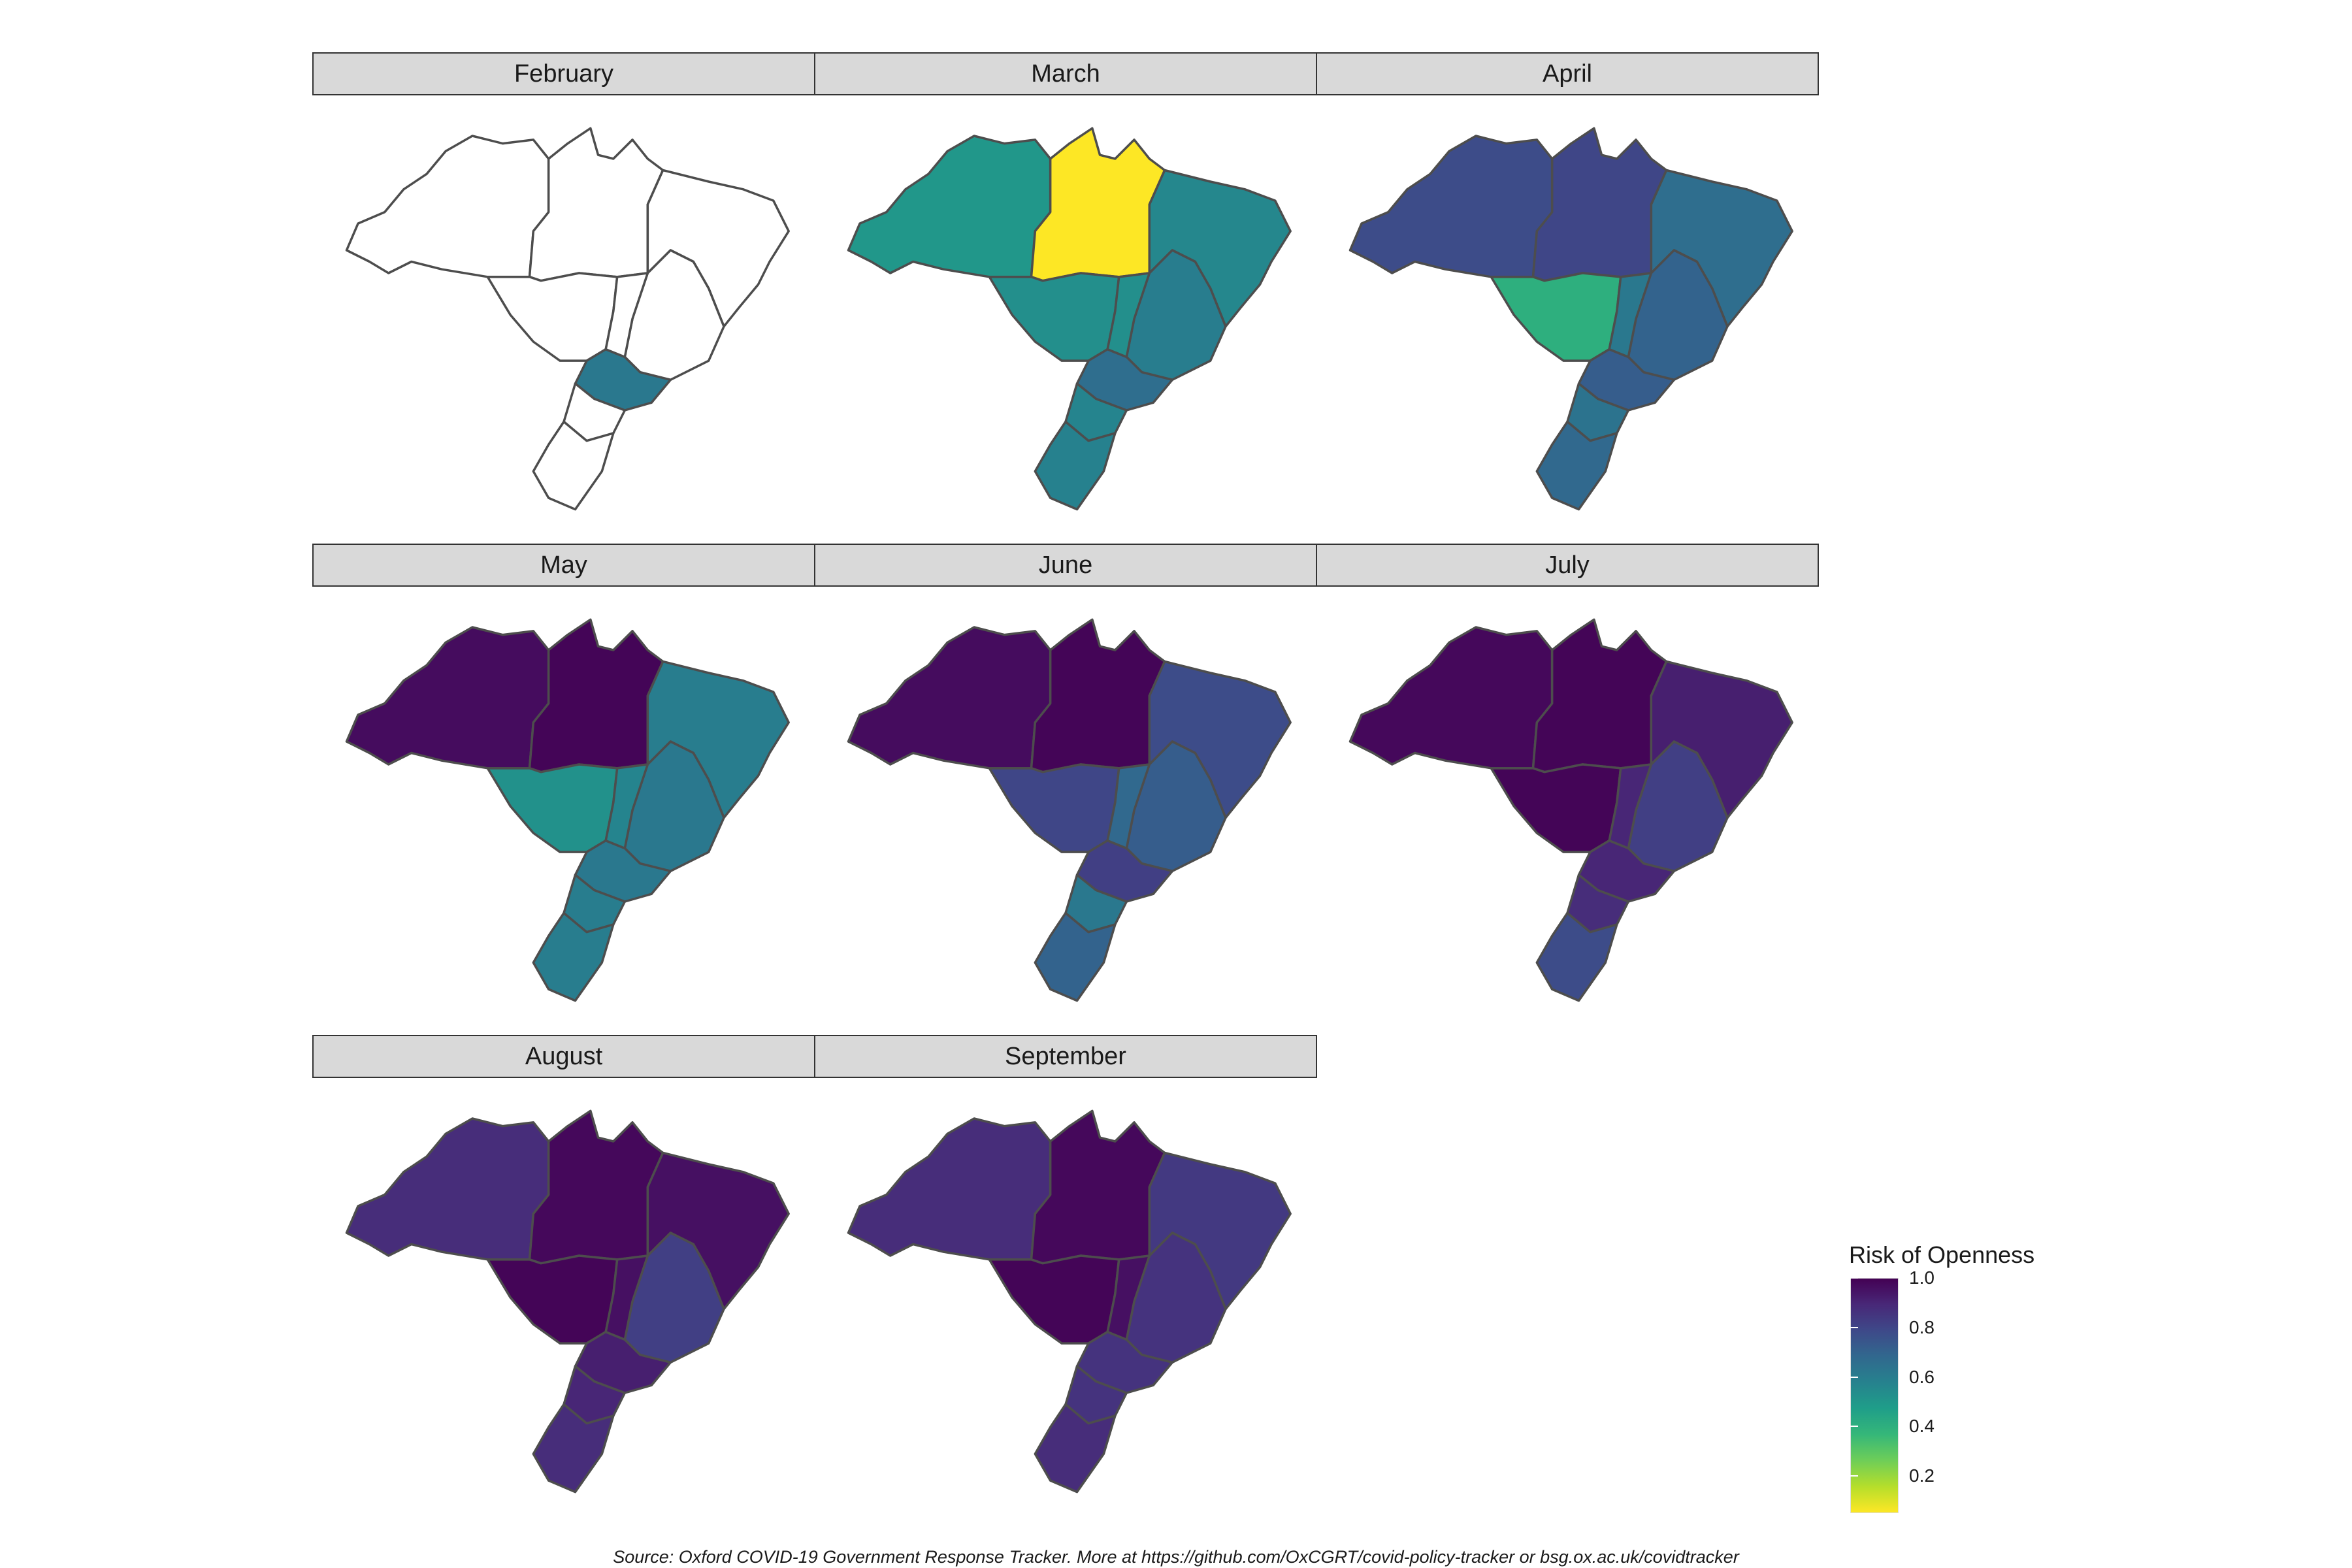 This screenshot has width=2352, height=1568. What do you see at coordinates (1979, 1385) in the screenshot?
I see `color-legend: Risk of Openness 1.0 0.8 0.6 0.4 0.2` at bounding box center [1979, 1385].